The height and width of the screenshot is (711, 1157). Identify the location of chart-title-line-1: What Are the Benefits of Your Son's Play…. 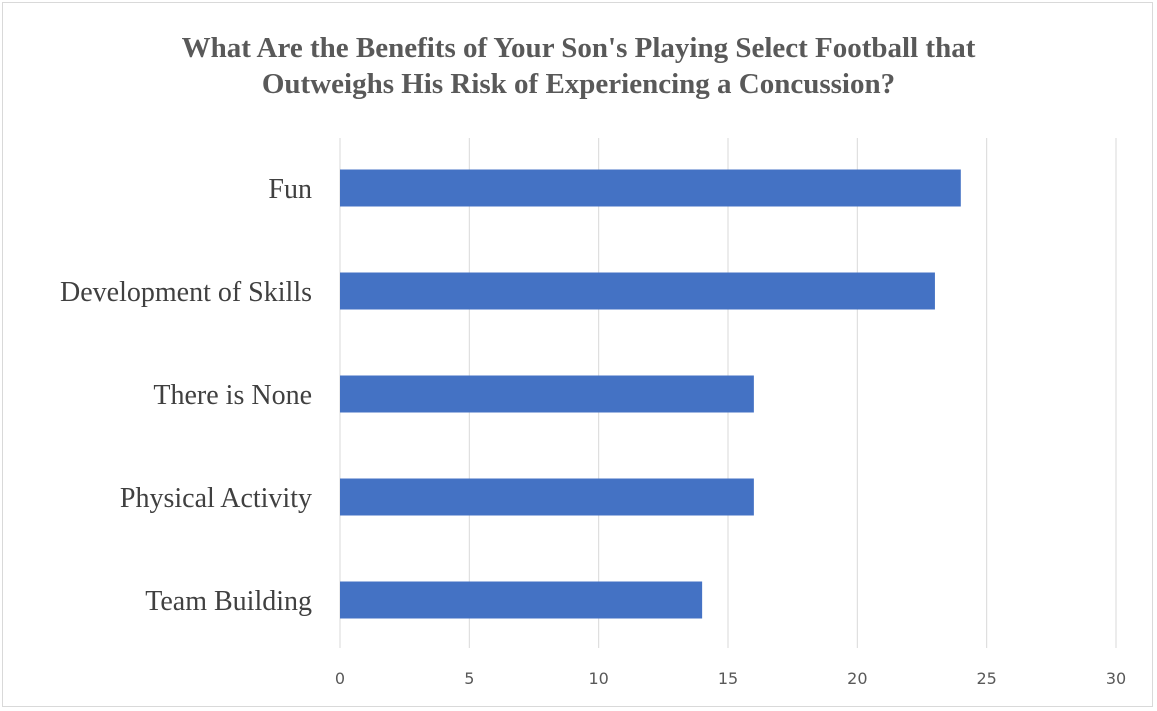
(578, 48).